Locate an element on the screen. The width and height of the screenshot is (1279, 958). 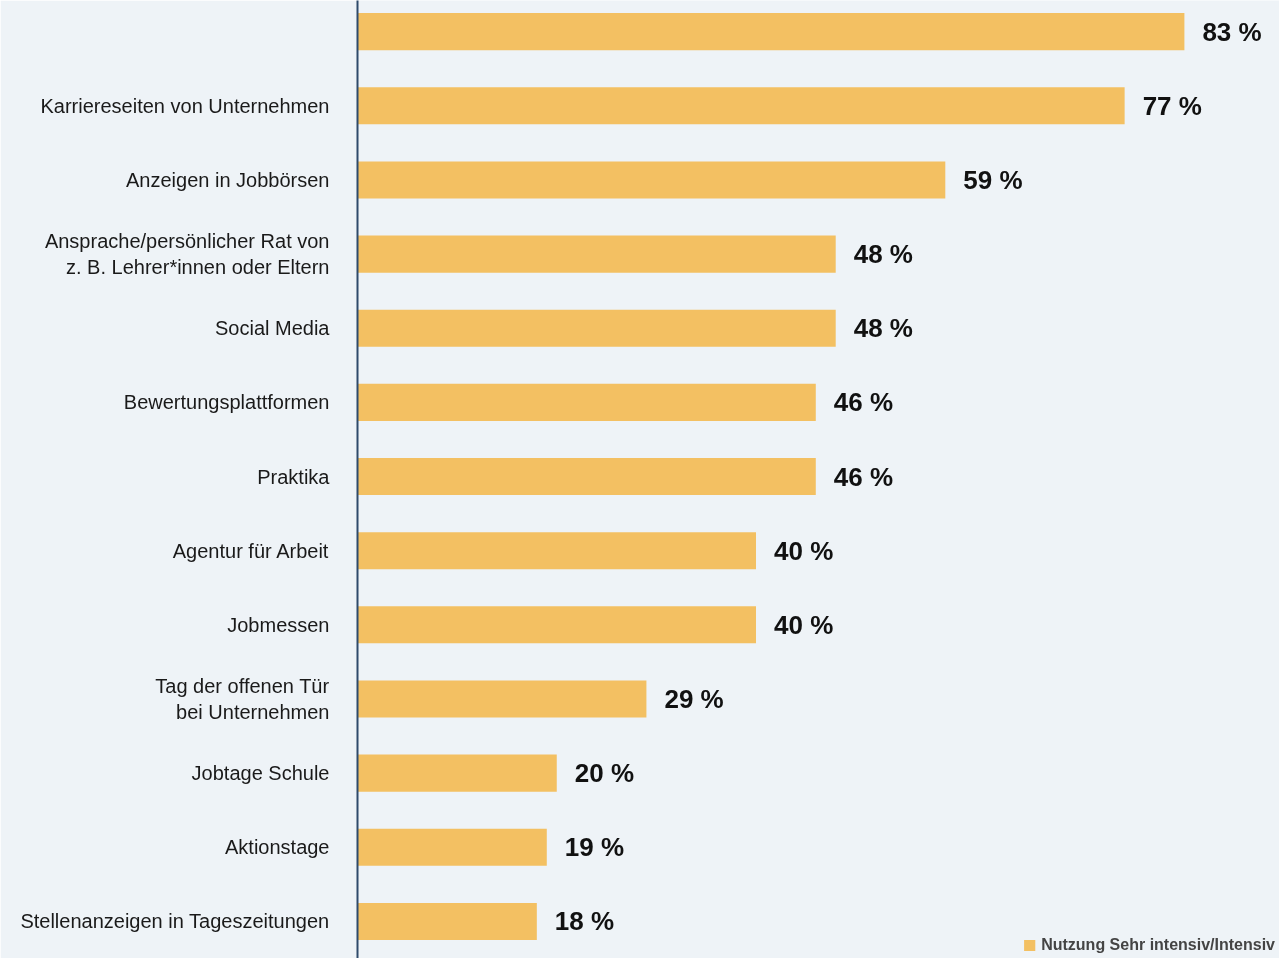
data-label: 20 % is located at coordinates (604, 773).